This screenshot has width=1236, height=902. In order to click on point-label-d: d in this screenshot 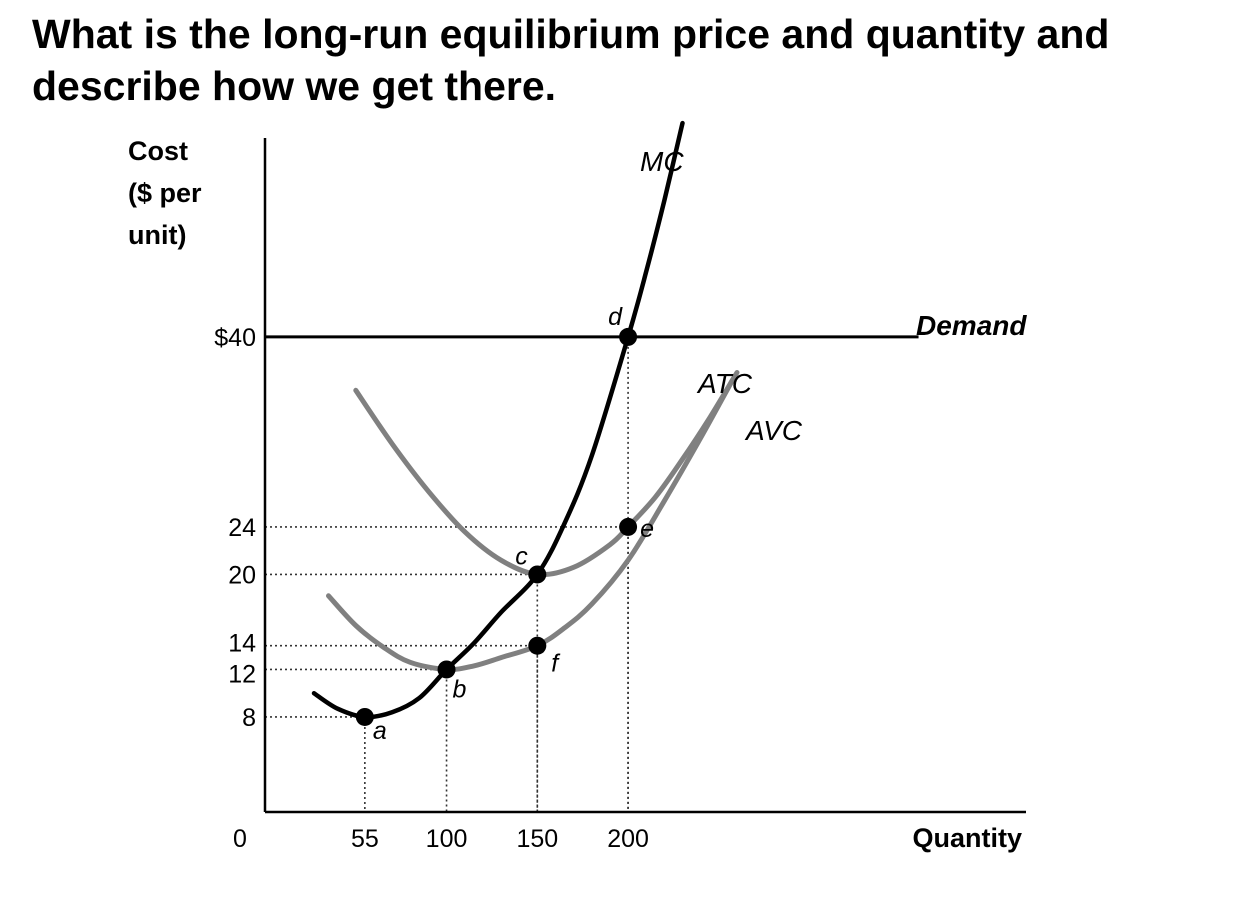, I will do `click(615, 317)`.